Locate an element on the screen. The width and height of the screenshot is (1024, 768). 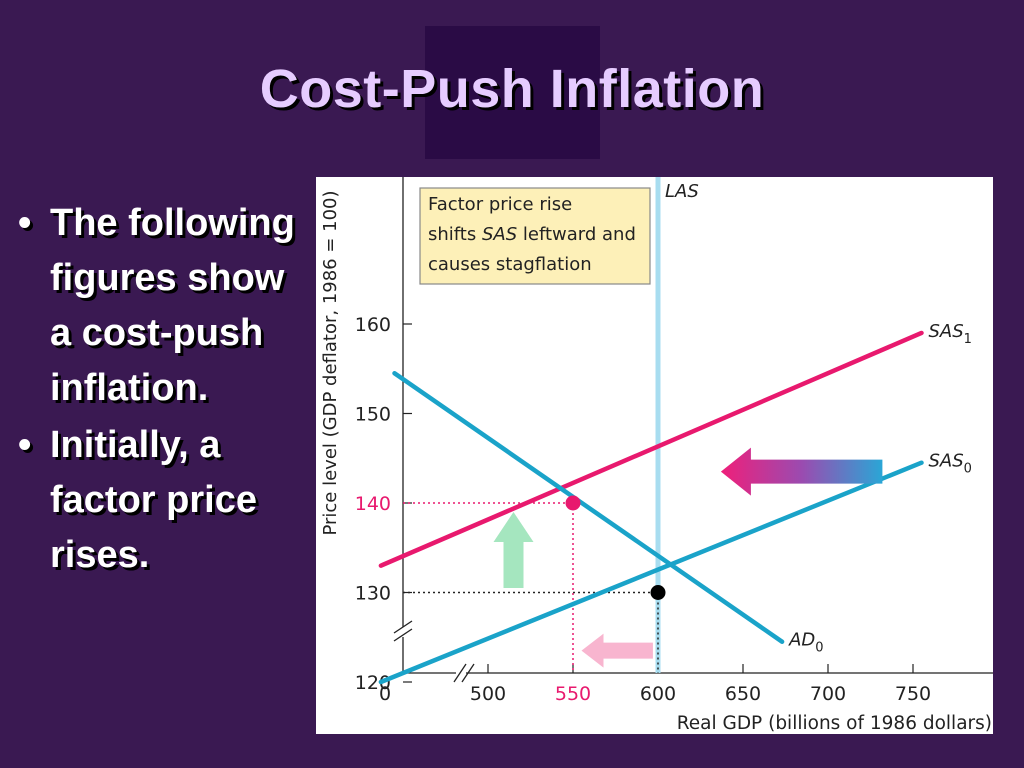
x-tick-label: 600 is located at coordinates (658, 694).